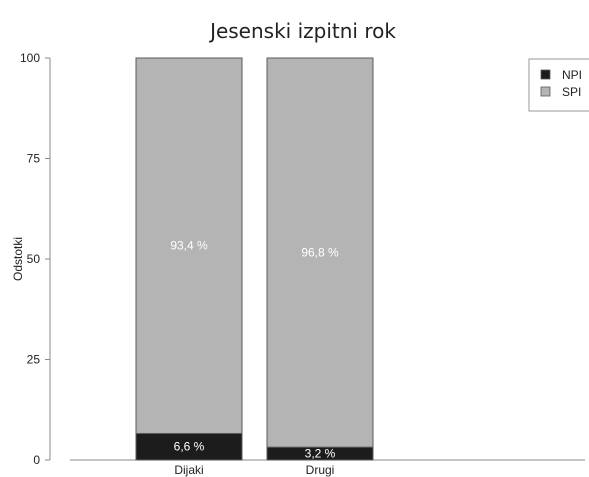 The height and width of the screenshot is (477, 589). I want to click on y-tick-label: 50, so click(34, 259).